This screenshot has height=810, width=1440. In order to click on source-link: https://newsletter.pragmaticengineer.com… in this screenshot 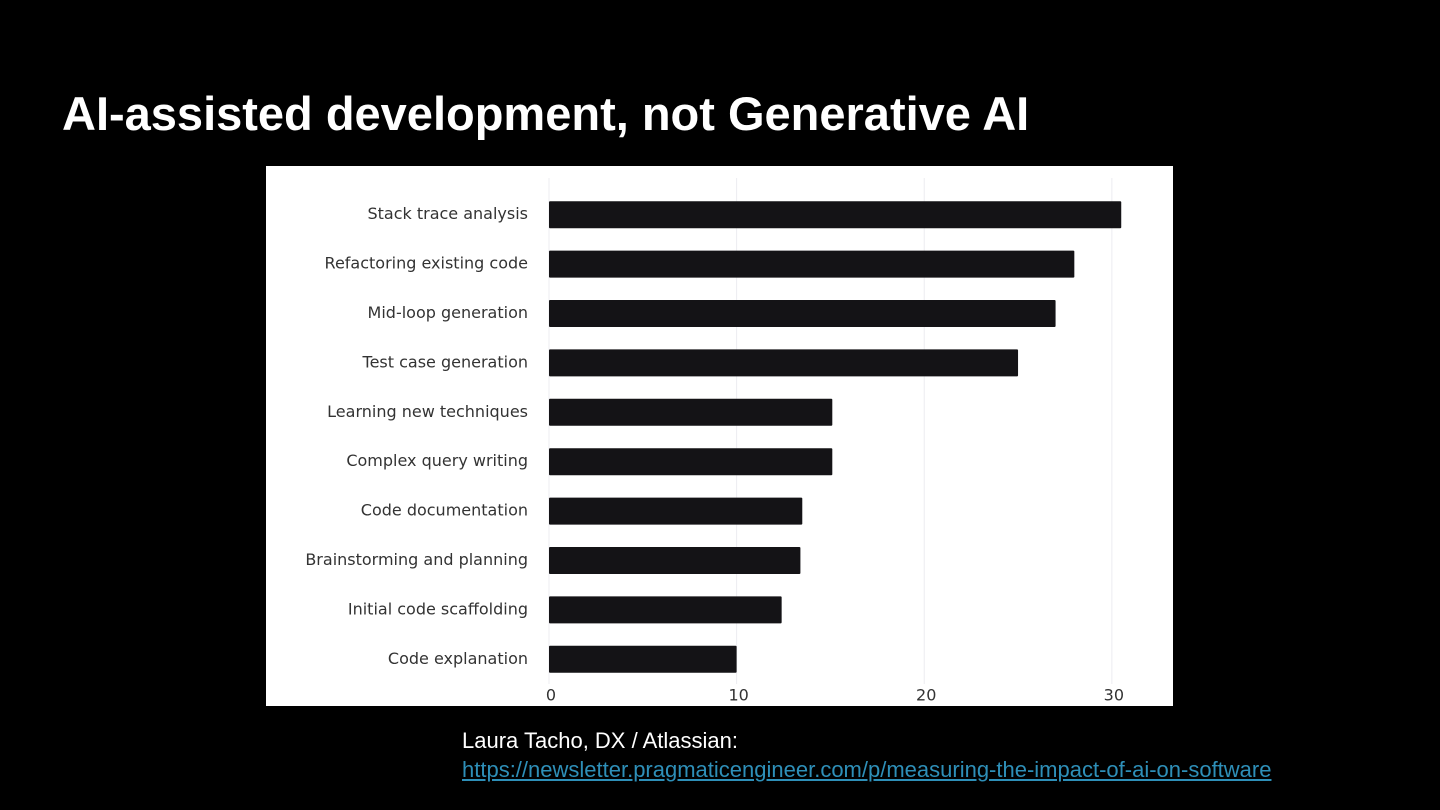, I will do `click(867, 769)`.